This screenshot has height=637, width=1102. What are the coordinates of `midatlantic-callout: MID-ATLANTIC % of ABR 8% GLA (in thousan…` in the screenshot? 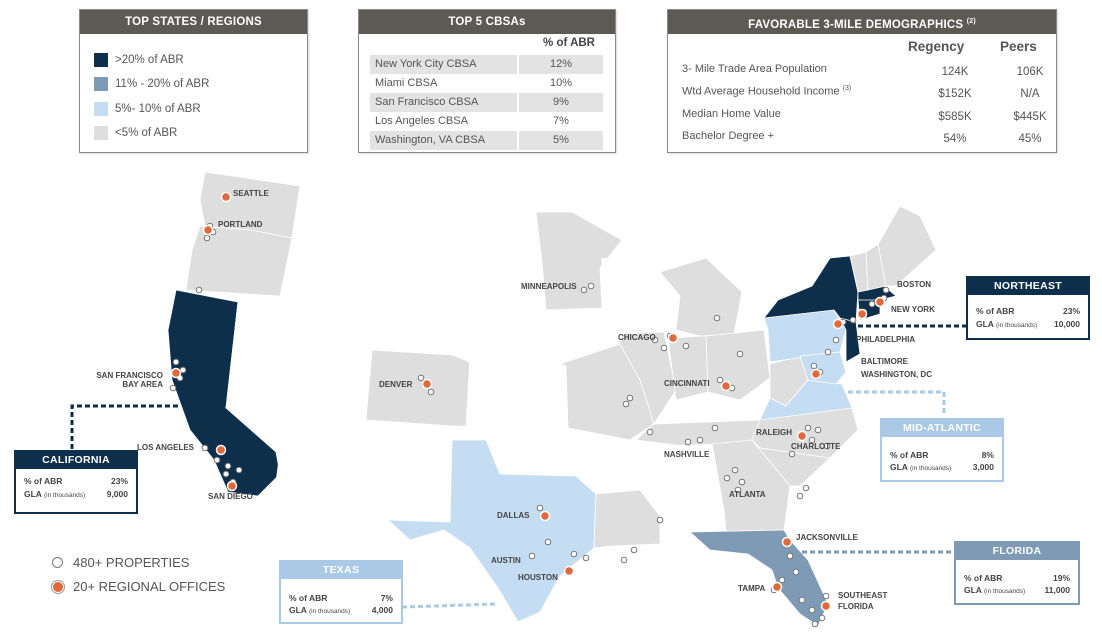 It's located at (942, 450).